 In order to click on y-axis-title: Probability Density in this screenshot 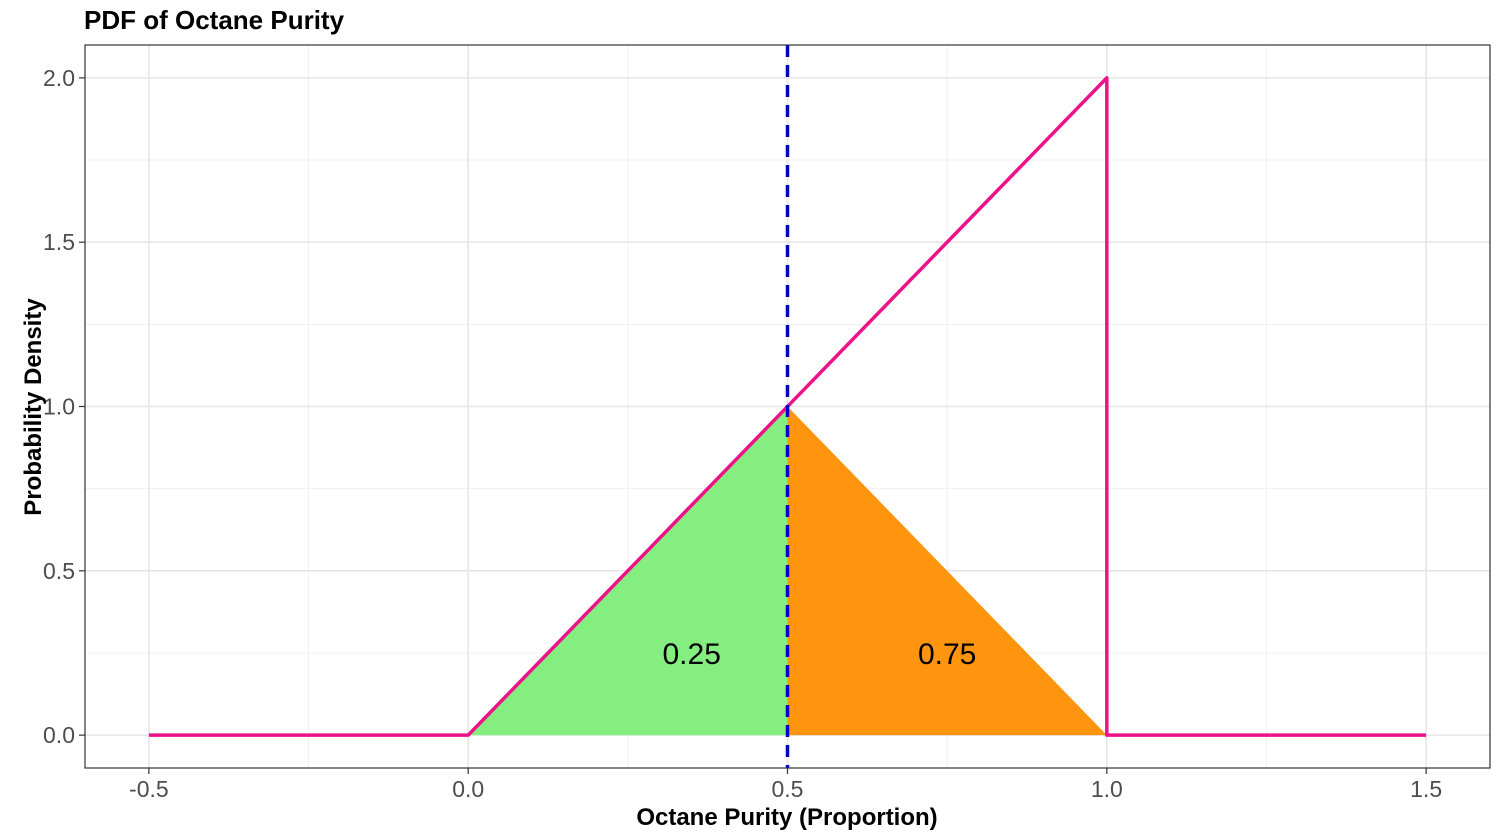, I will do `click(33, 407)`.